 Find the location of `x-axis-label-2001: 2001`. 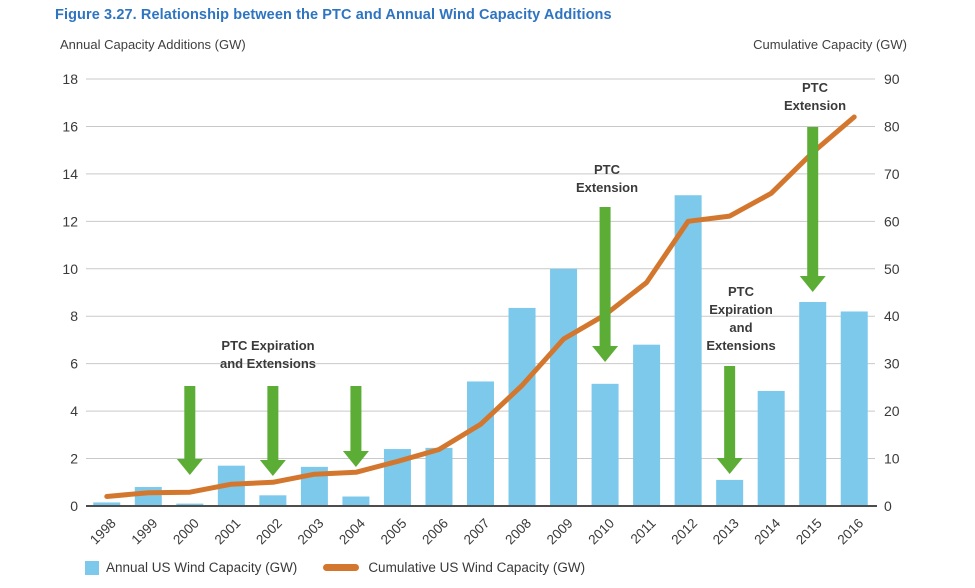

x-axis-label-2001: 2001 is located at coordinates (228, 532).